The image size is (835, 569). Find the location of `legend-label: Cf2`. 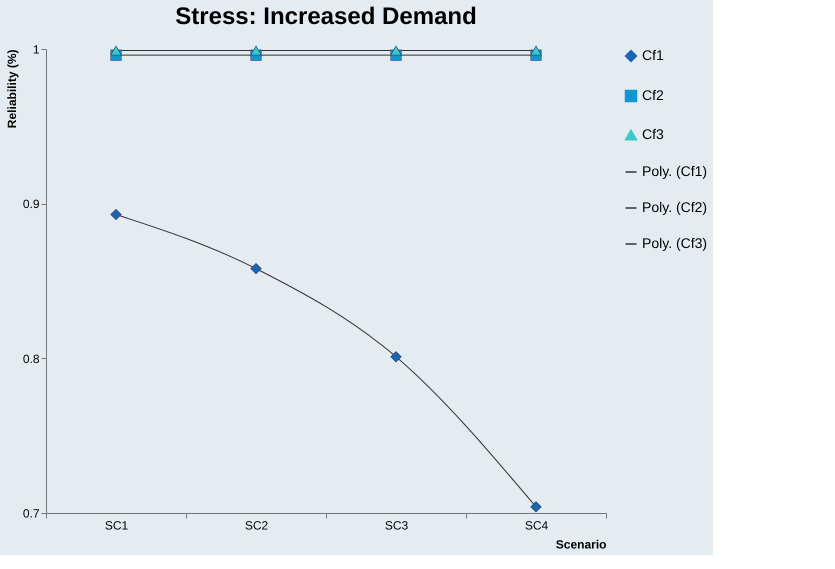

legend-label: Cf2 is located at coordinates (653, 95).